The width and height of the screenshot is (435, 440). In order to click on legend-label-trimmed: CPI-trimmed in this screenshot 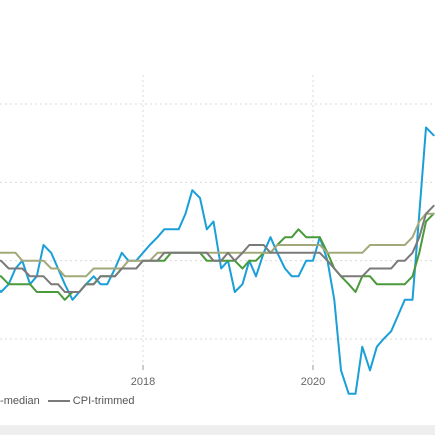, I will do `click(103, 401)`.